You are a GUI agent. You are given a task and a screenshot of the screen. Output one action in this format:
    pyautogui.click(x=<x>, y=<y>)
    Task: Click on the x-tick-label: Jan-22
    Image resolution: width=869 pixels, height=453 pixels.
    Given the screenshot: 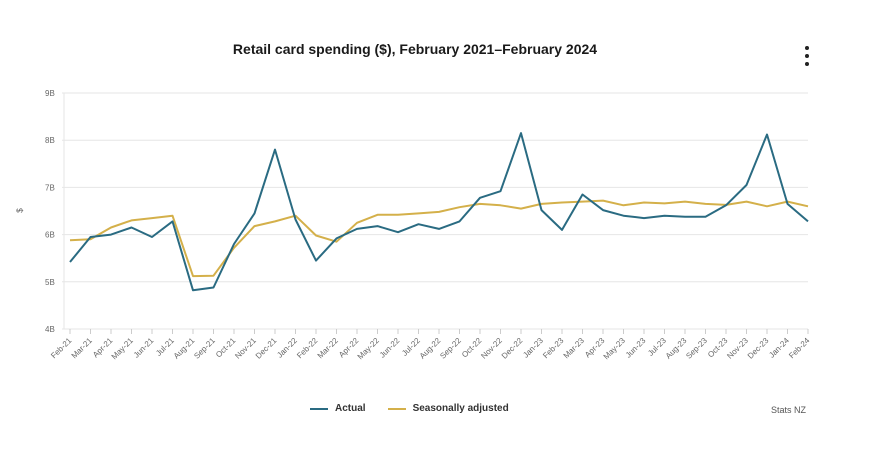 What is the action you would take?
    pyautogui.click(x=287, y=348)
    